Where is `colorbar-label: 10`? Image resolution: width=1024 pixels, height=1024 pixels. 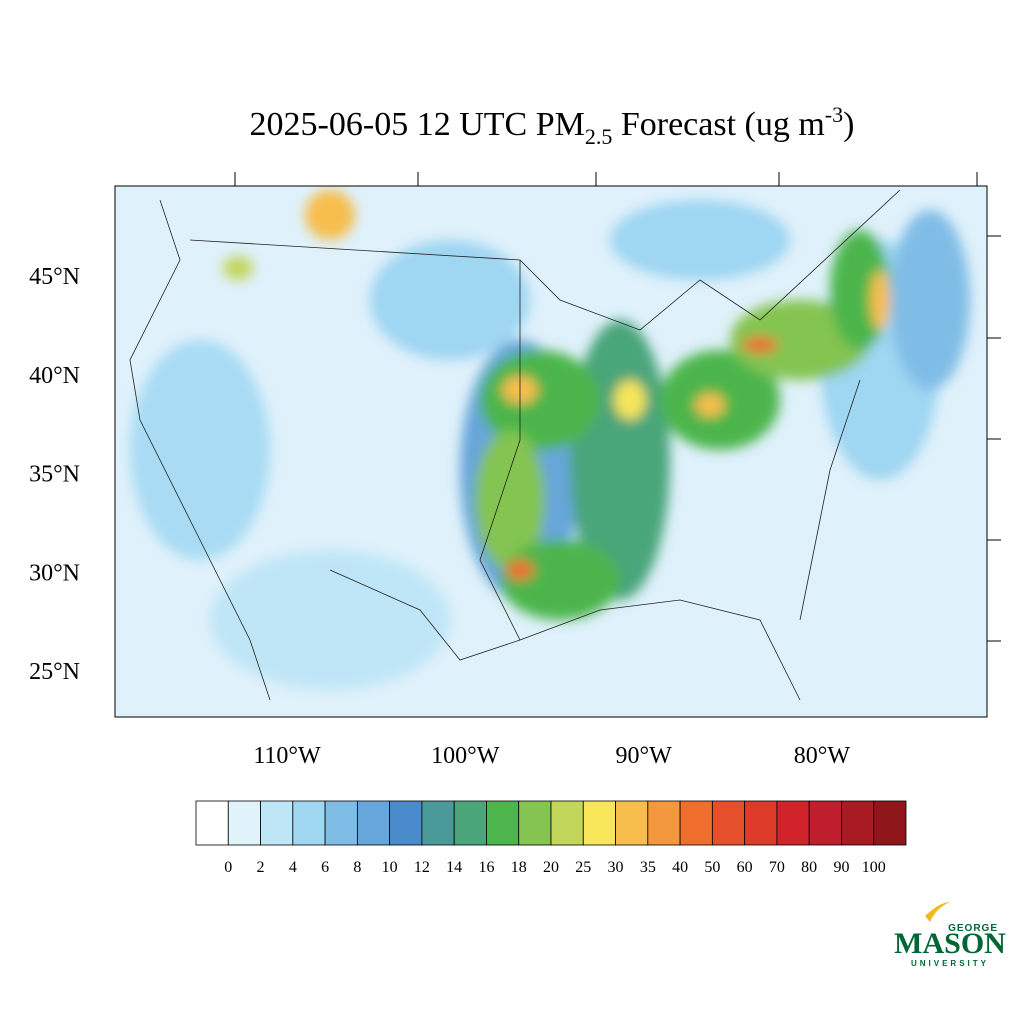
colorbar-label: 10 is located at coordinates (390, 867).